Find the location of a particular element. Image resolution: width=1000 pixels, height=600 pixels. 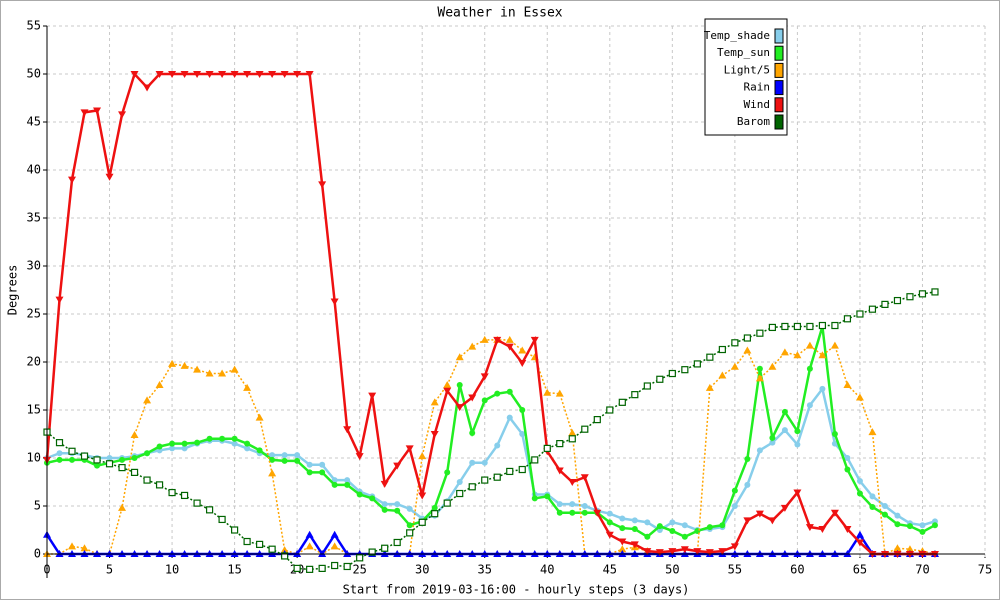

x-tick-label: 75 is located at coordinates (985, 570).